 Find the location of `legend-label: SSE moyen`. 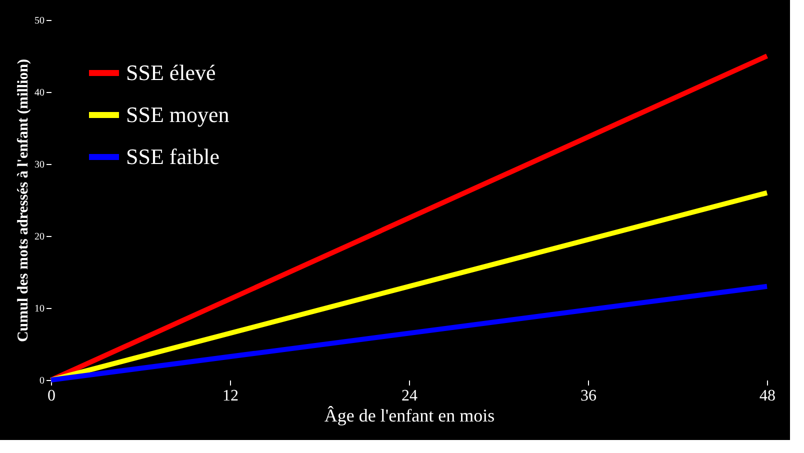

legend-label: SSE moyen is located at coordinates (178, 114).